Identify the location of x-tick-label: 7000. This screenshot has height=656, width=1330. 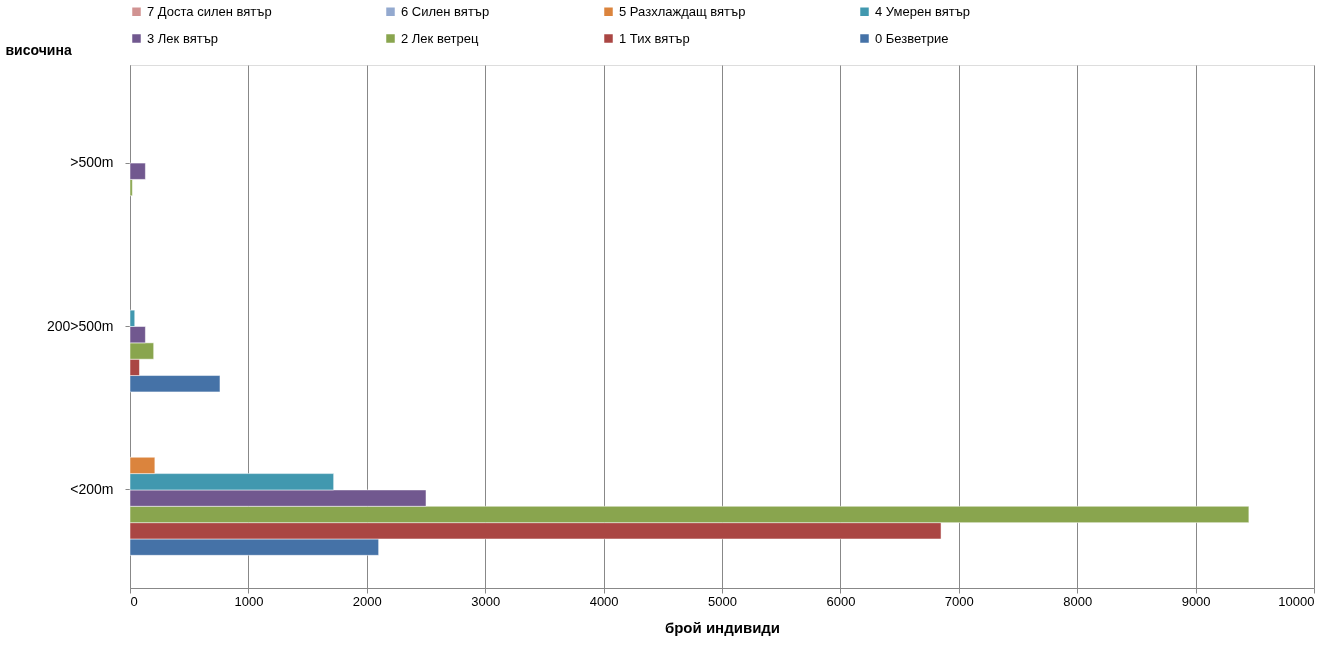
(959, 601).